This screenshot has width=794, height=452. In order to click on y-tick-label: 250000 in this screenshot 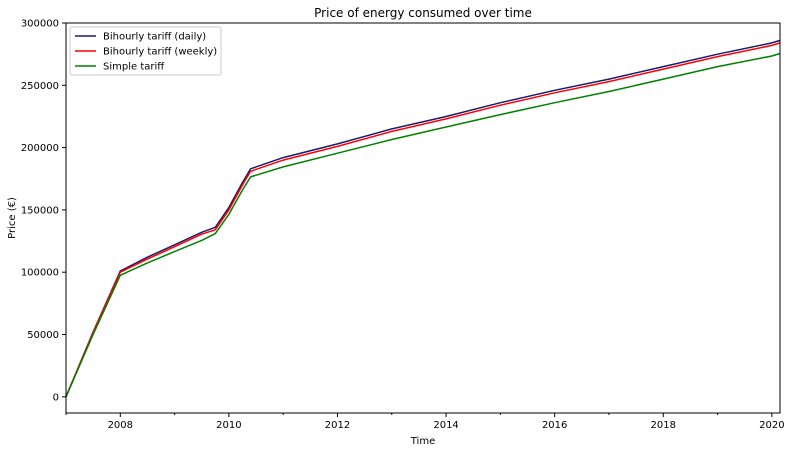, I will do `click(40, 86)`.